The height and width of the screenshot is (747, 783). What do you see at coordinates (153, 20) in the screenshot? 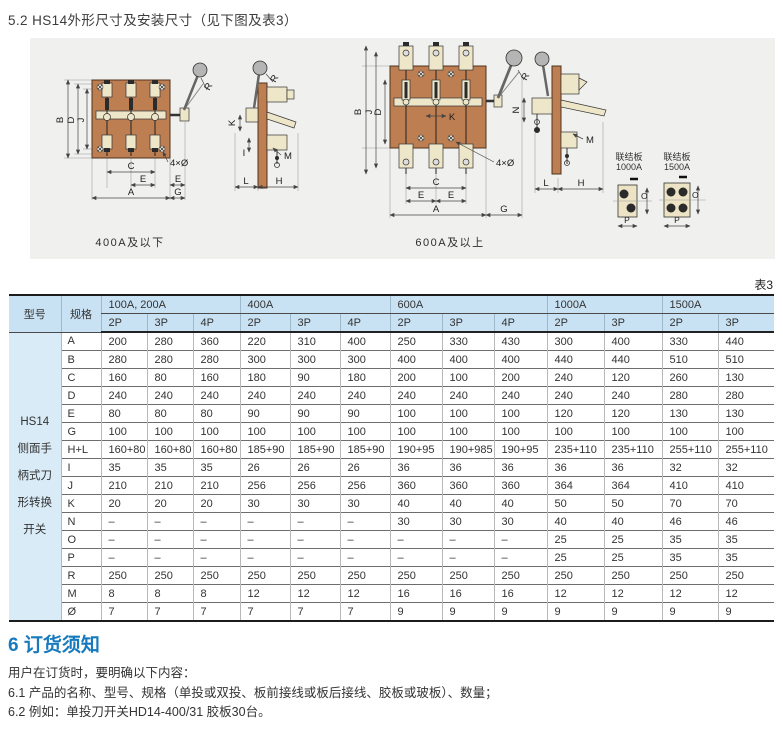
I see `section-title: 5.2 HS14外形尺寸及安装尺寸（见下图及表3）` at bounding box center [153, 20].